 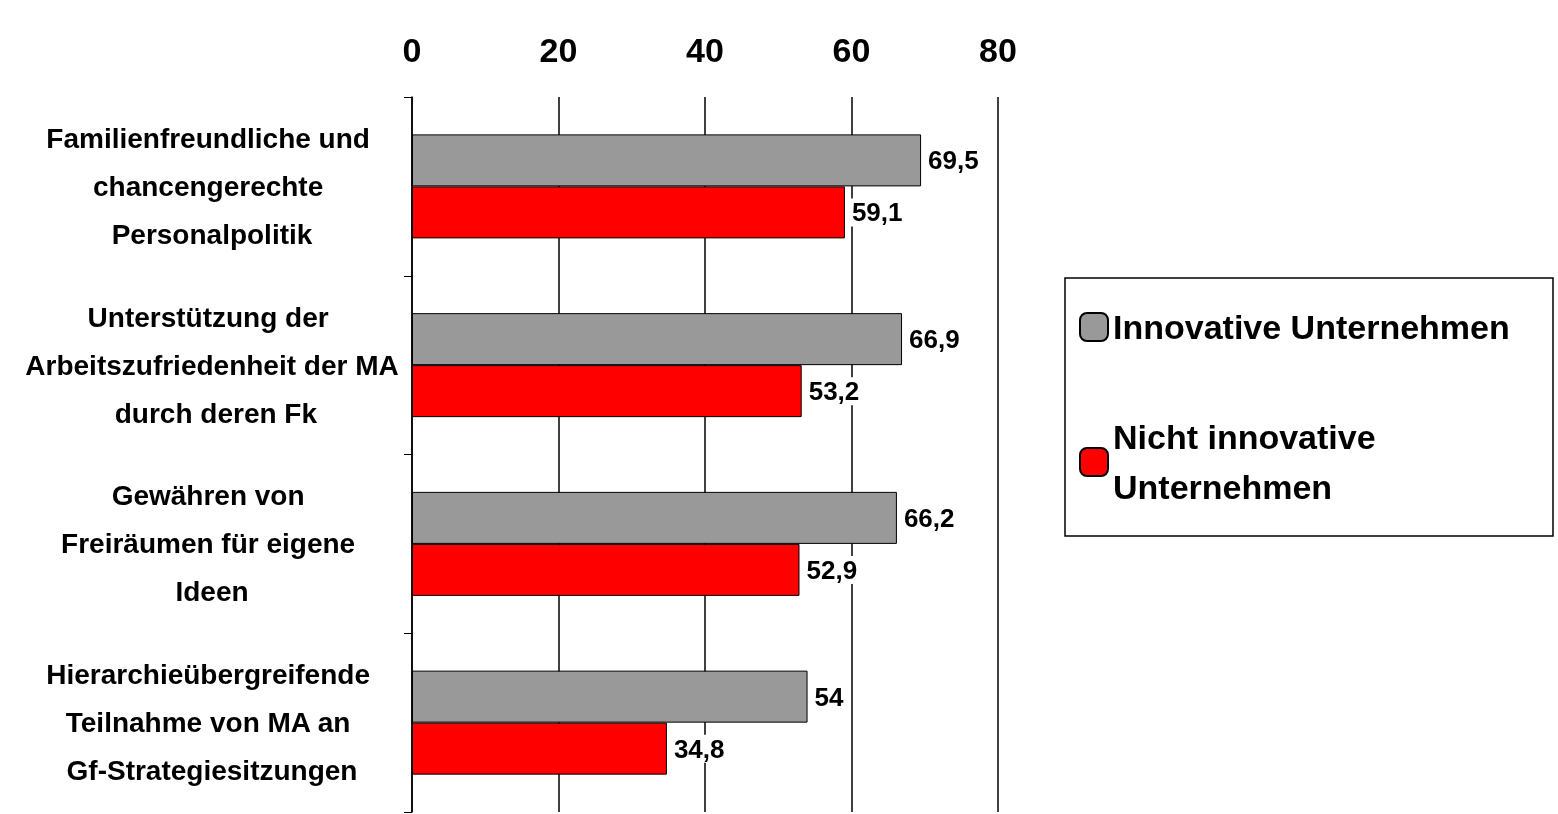 What do you see at coordinates (1249, 462) in the screenshot?
I see `legend-label: Nicht innovative Unternehmen` at bounding box center [1249, 462].